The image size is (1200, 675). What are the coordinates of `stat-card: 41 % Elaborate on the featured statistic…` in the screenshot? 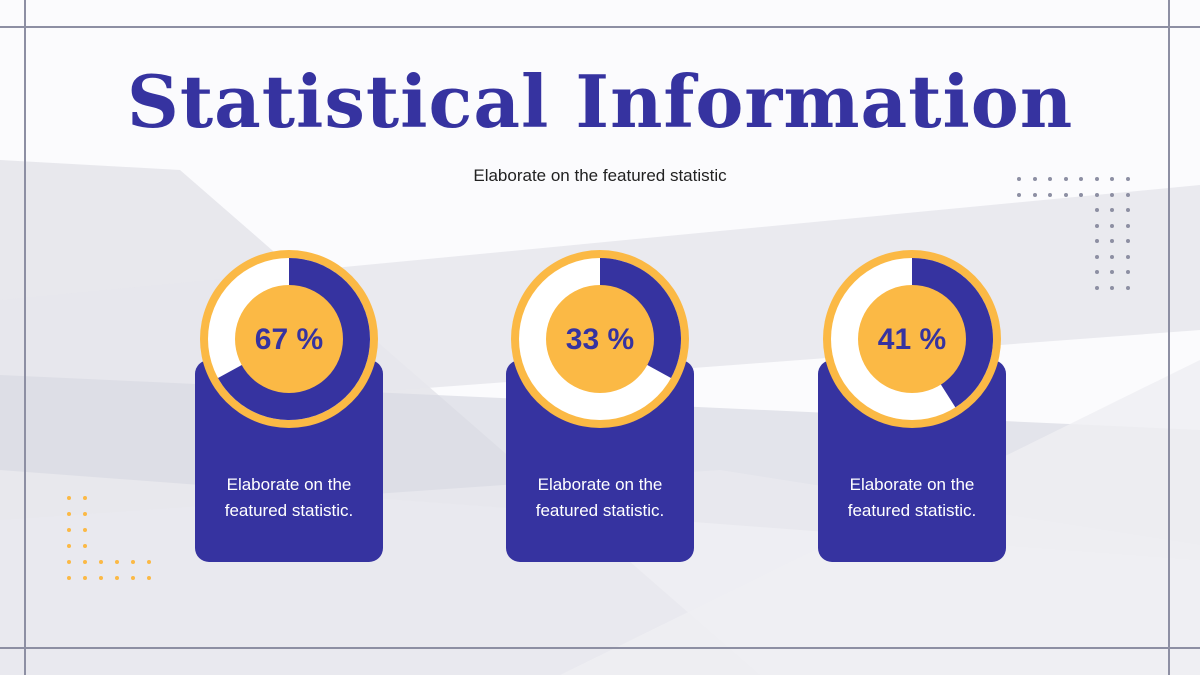 It's located at (912, 406).